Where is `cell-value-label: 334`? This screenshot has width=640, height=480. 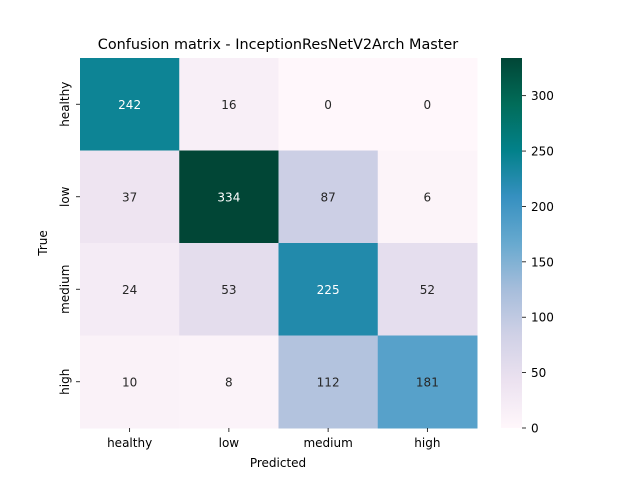
cell-value-label: 334 is located at coordinates (228, 197).